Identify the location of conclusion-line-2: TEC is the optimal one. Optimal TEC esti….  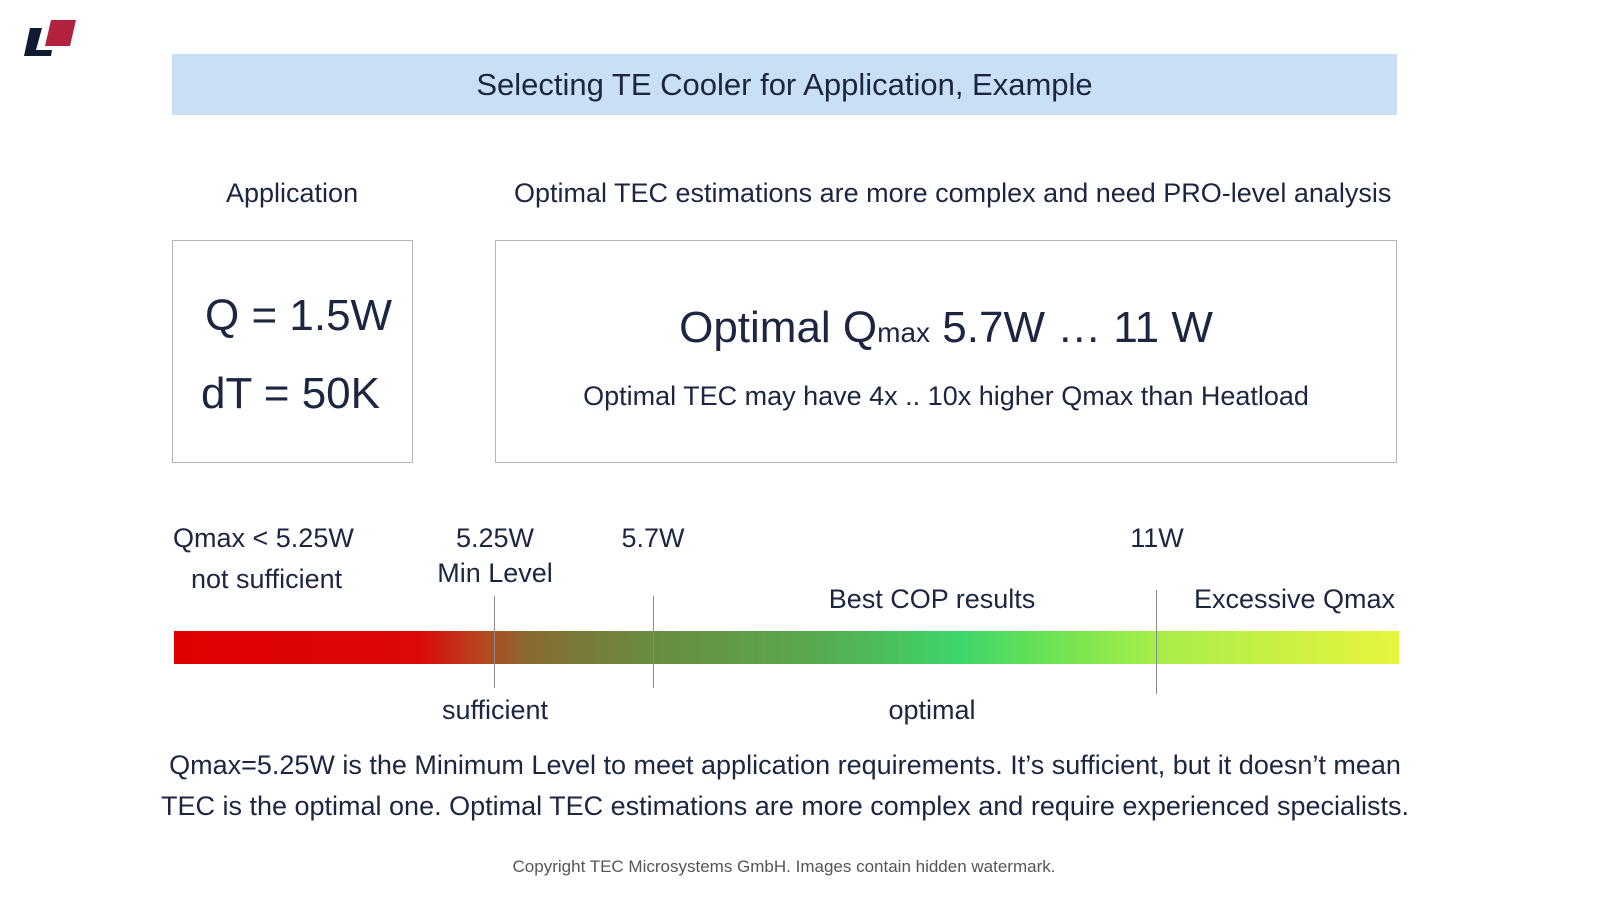
(785, 806).